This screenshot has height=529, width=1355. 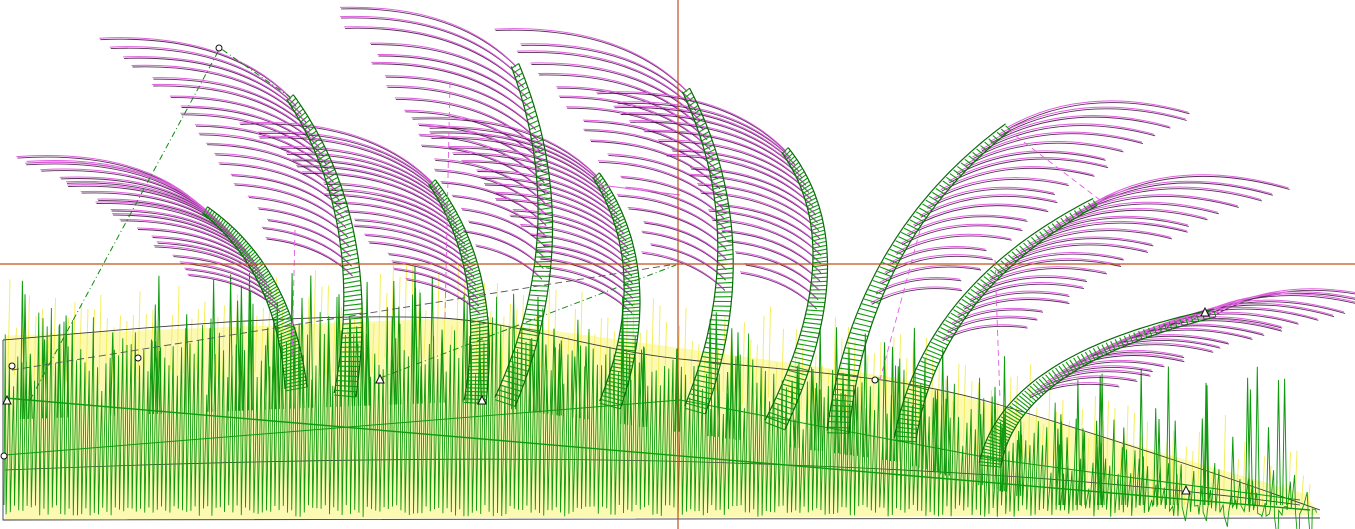 What do you see at coordinates (640, 190) in the screenshot?
I see `guide-pink-solid` at bounding box center [640, 190].